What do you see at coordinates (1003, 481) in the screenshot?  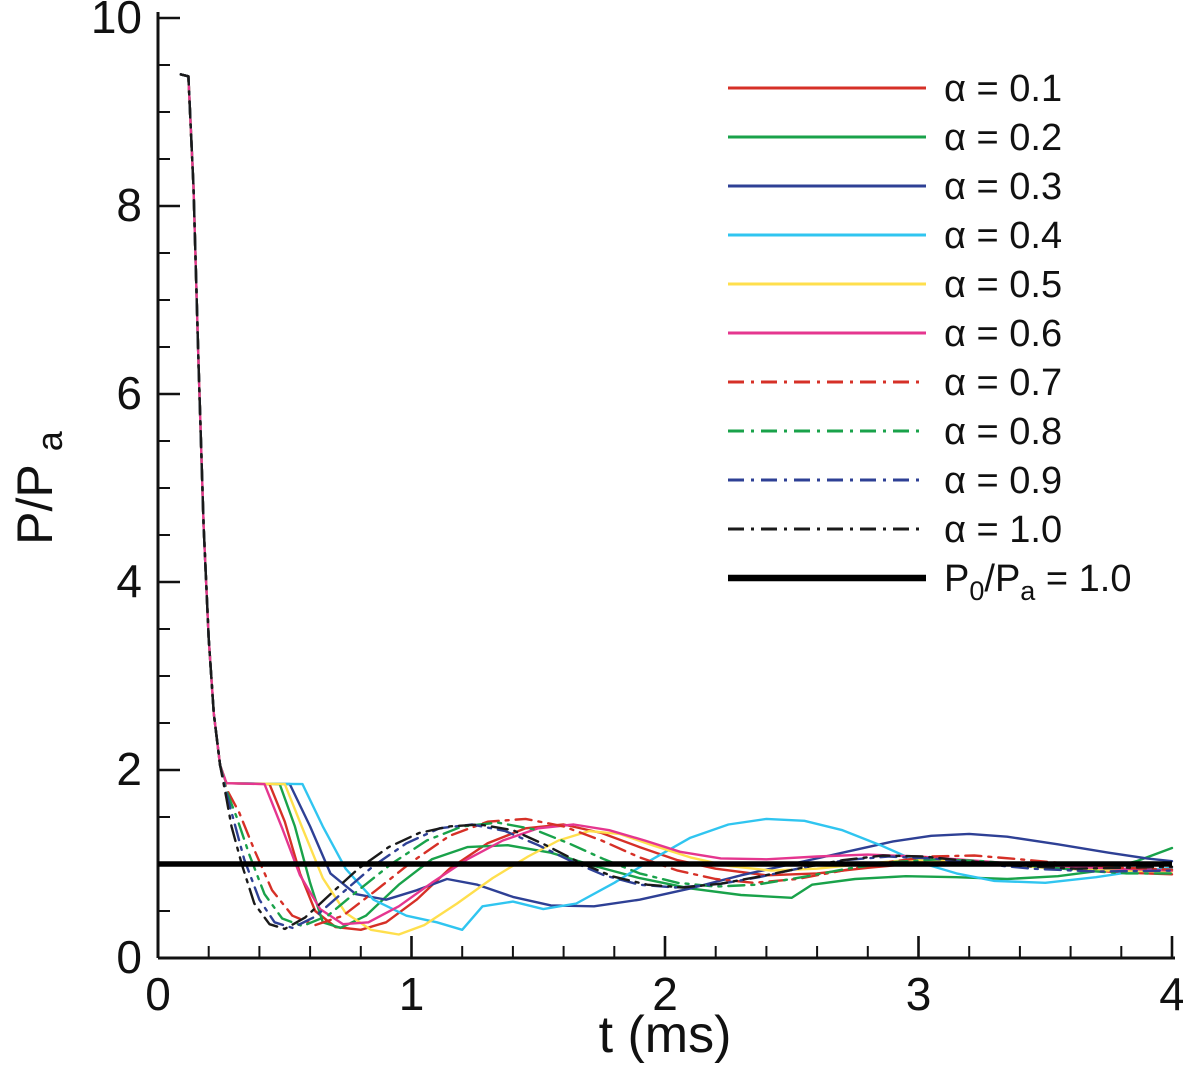 I see `legend-label: α = 0.9` at bounding box center [1003, 481].